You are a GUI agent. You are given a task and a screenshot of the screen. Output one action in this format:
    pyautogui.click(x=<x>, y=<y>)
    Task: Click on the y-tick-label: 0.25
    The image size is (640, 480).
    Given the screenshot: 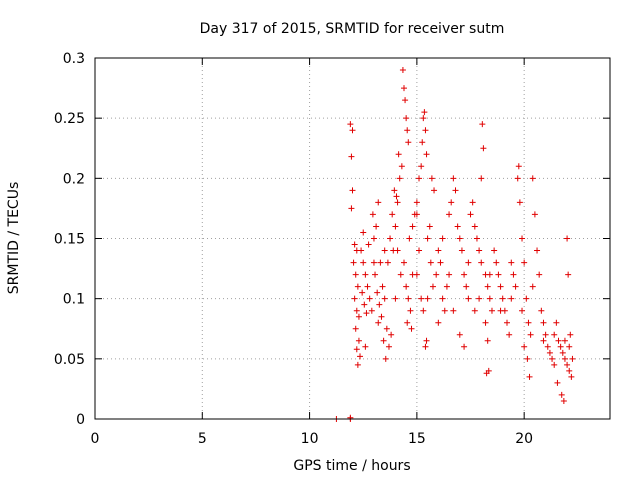 What is the action you would take?
    pyautogui.click(x=69, y=119)
    